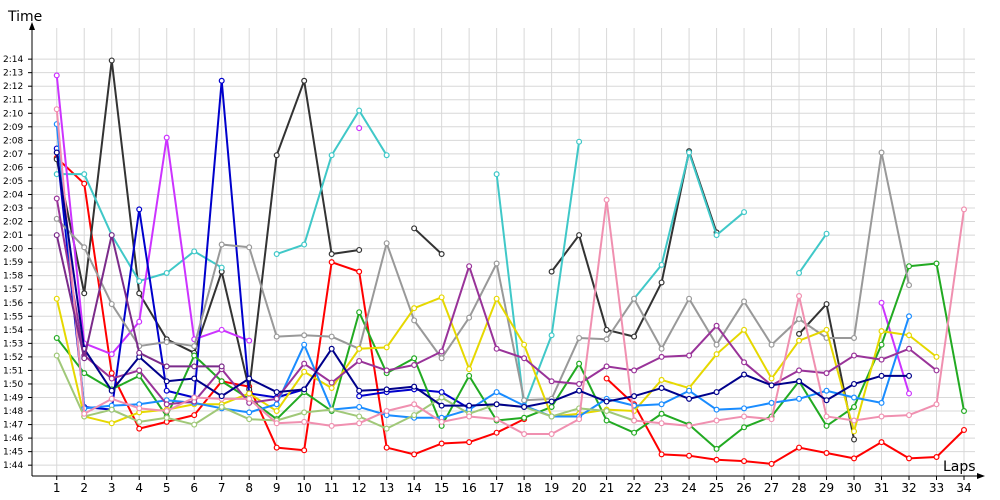 The image size is (1000, 500). Describe the element at coordinates (13, 195) in the screenshot. I see `y-tick-label: 2:04` at that location.